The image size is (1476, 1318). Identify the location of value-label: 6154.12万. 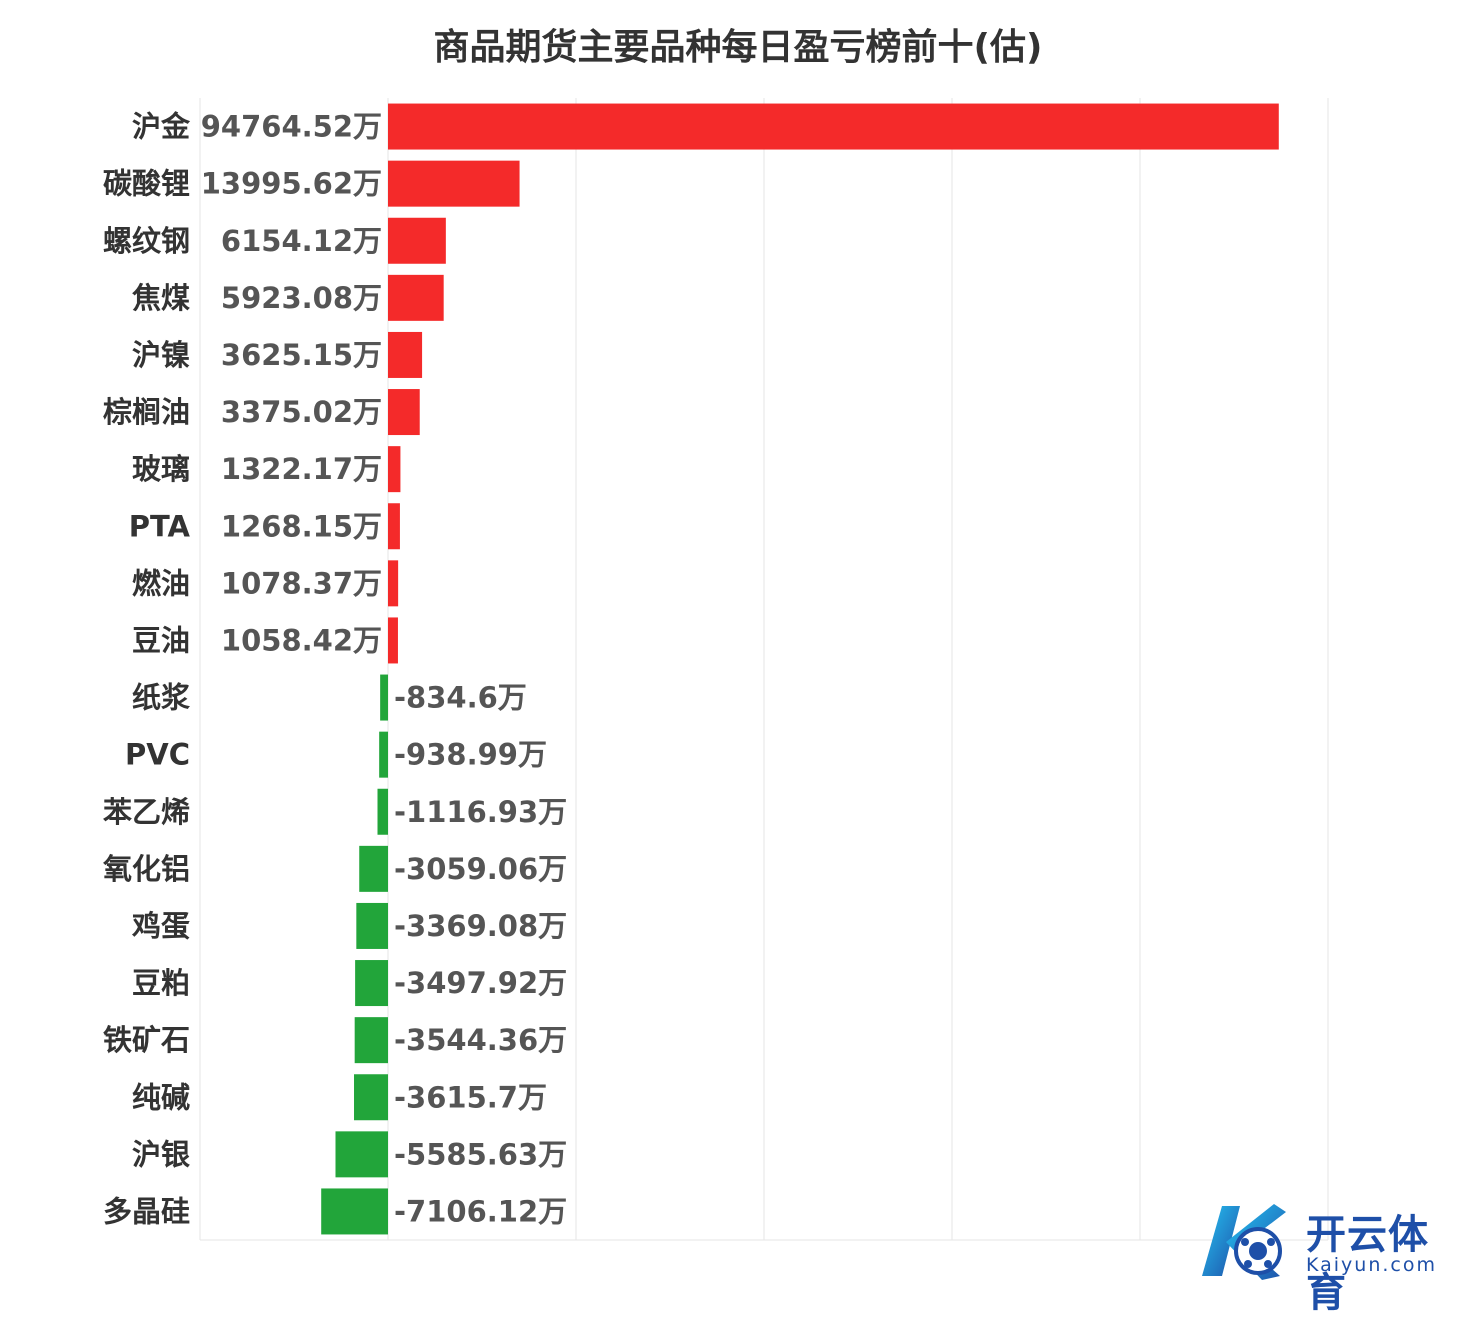
(301, 241).